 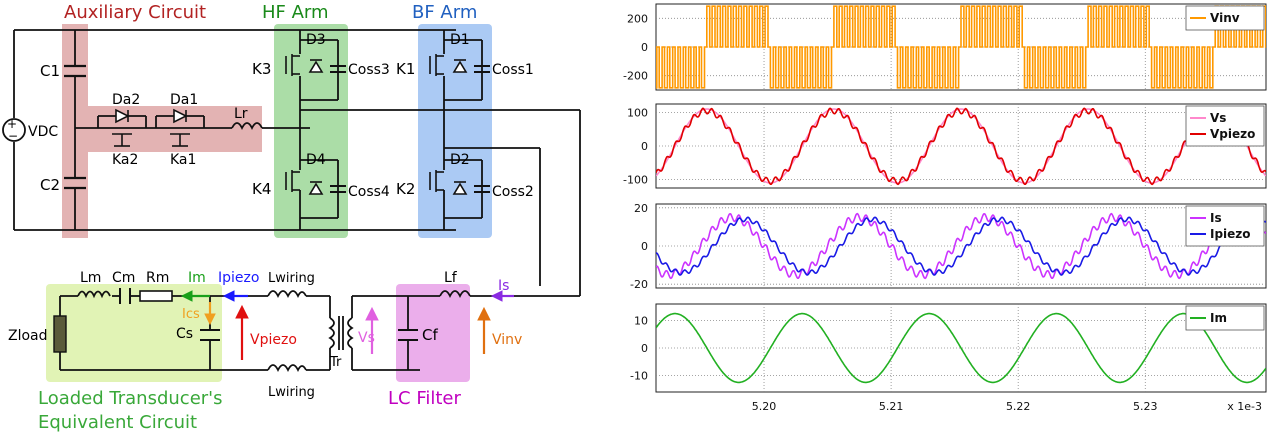 I want to click on d4-label: D4, so click(x=316, y=160).